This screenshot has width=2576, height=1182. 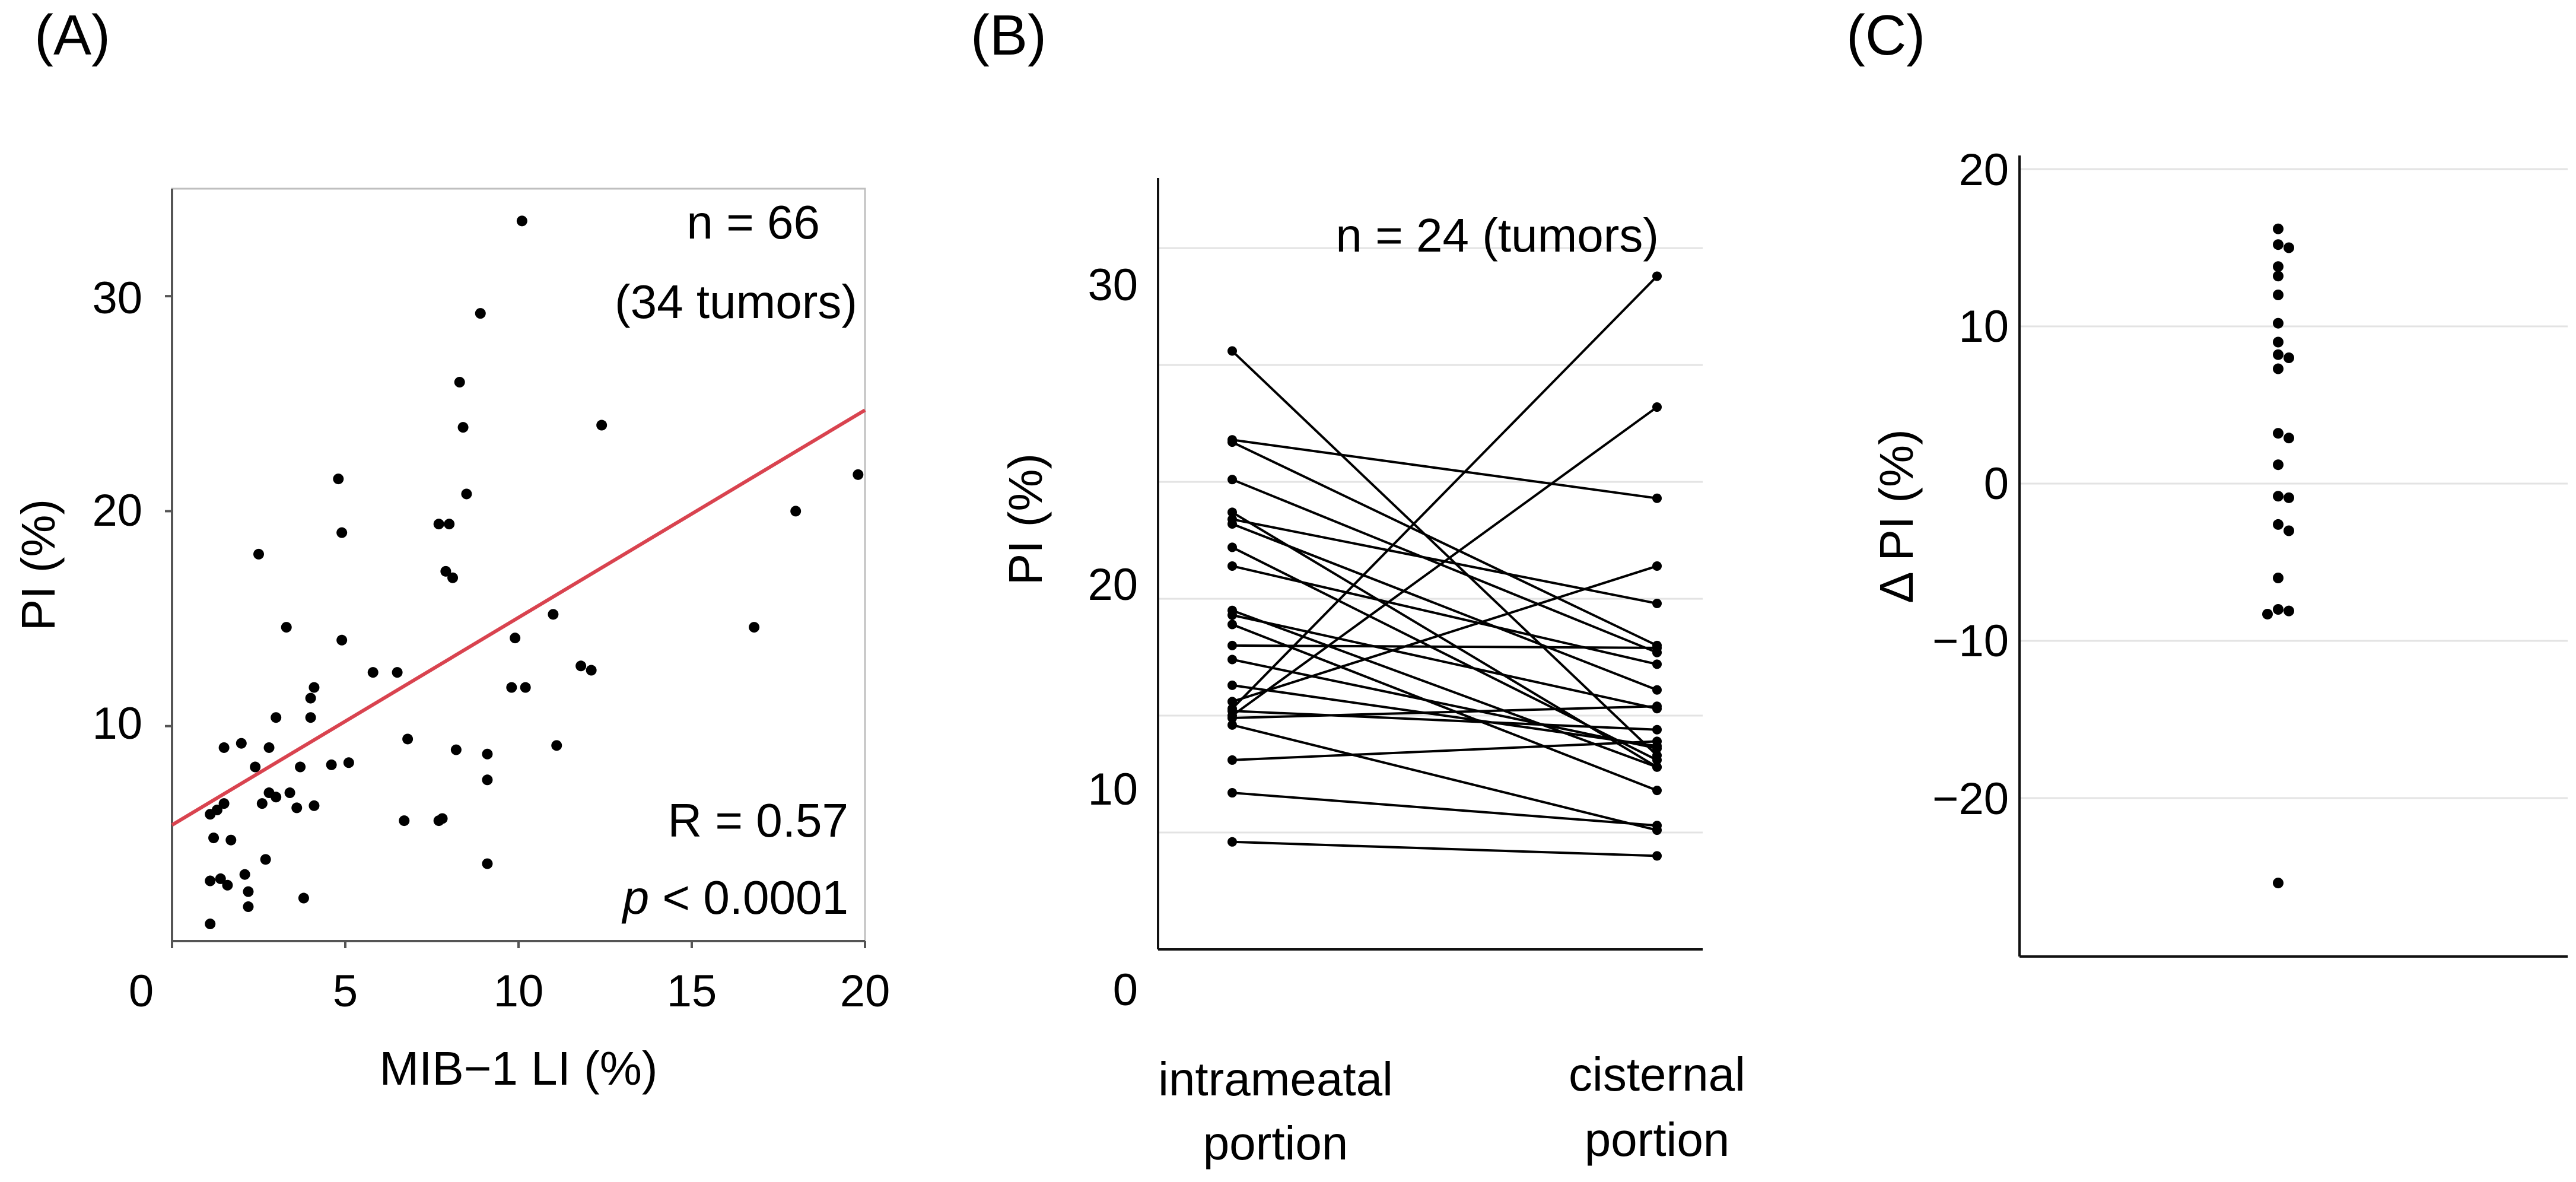 I want to click on panel-a-p-italic: p, so click(x=636, y=897).